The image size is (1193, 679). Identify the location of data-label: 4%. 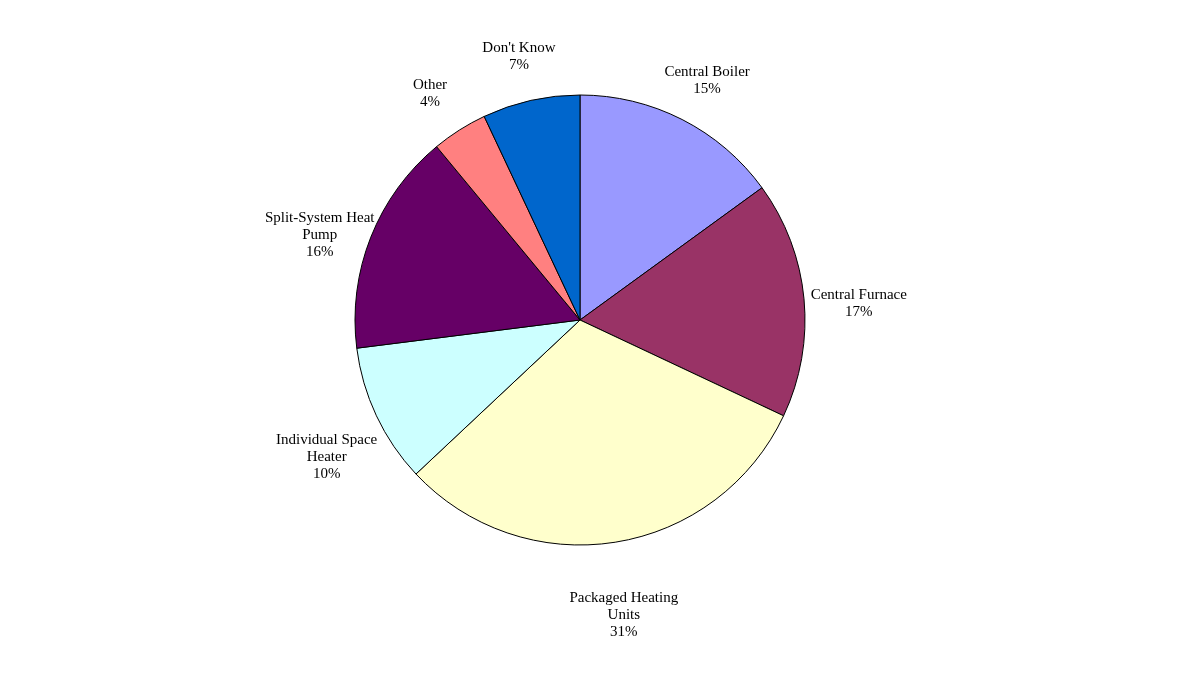
(429, 100).